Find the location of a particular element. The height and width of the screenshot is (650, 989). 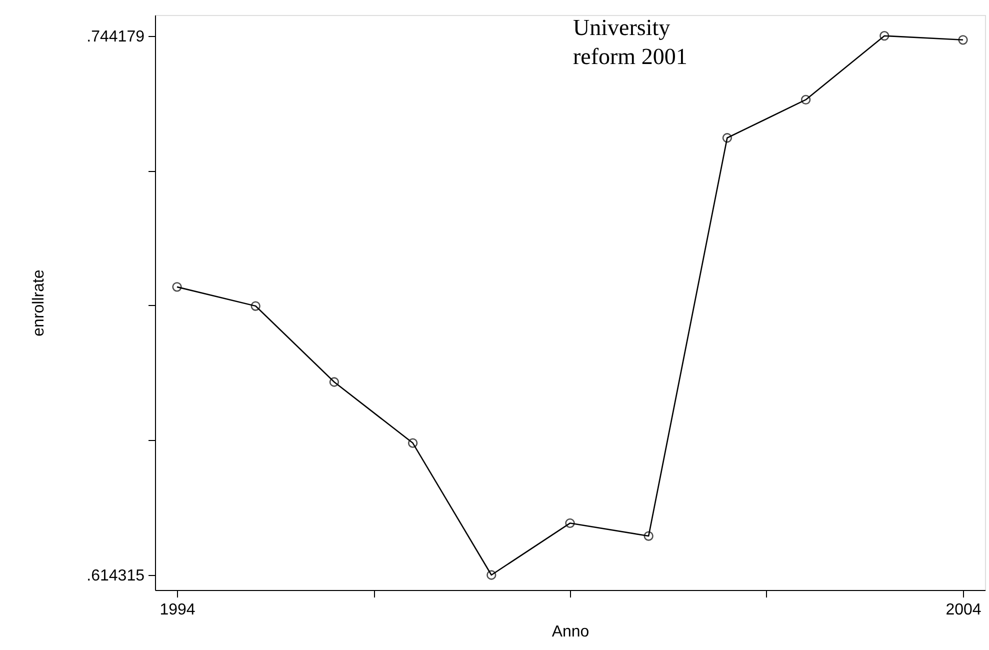

y-tick-label: .744179 is located at coordinates (115, 37).